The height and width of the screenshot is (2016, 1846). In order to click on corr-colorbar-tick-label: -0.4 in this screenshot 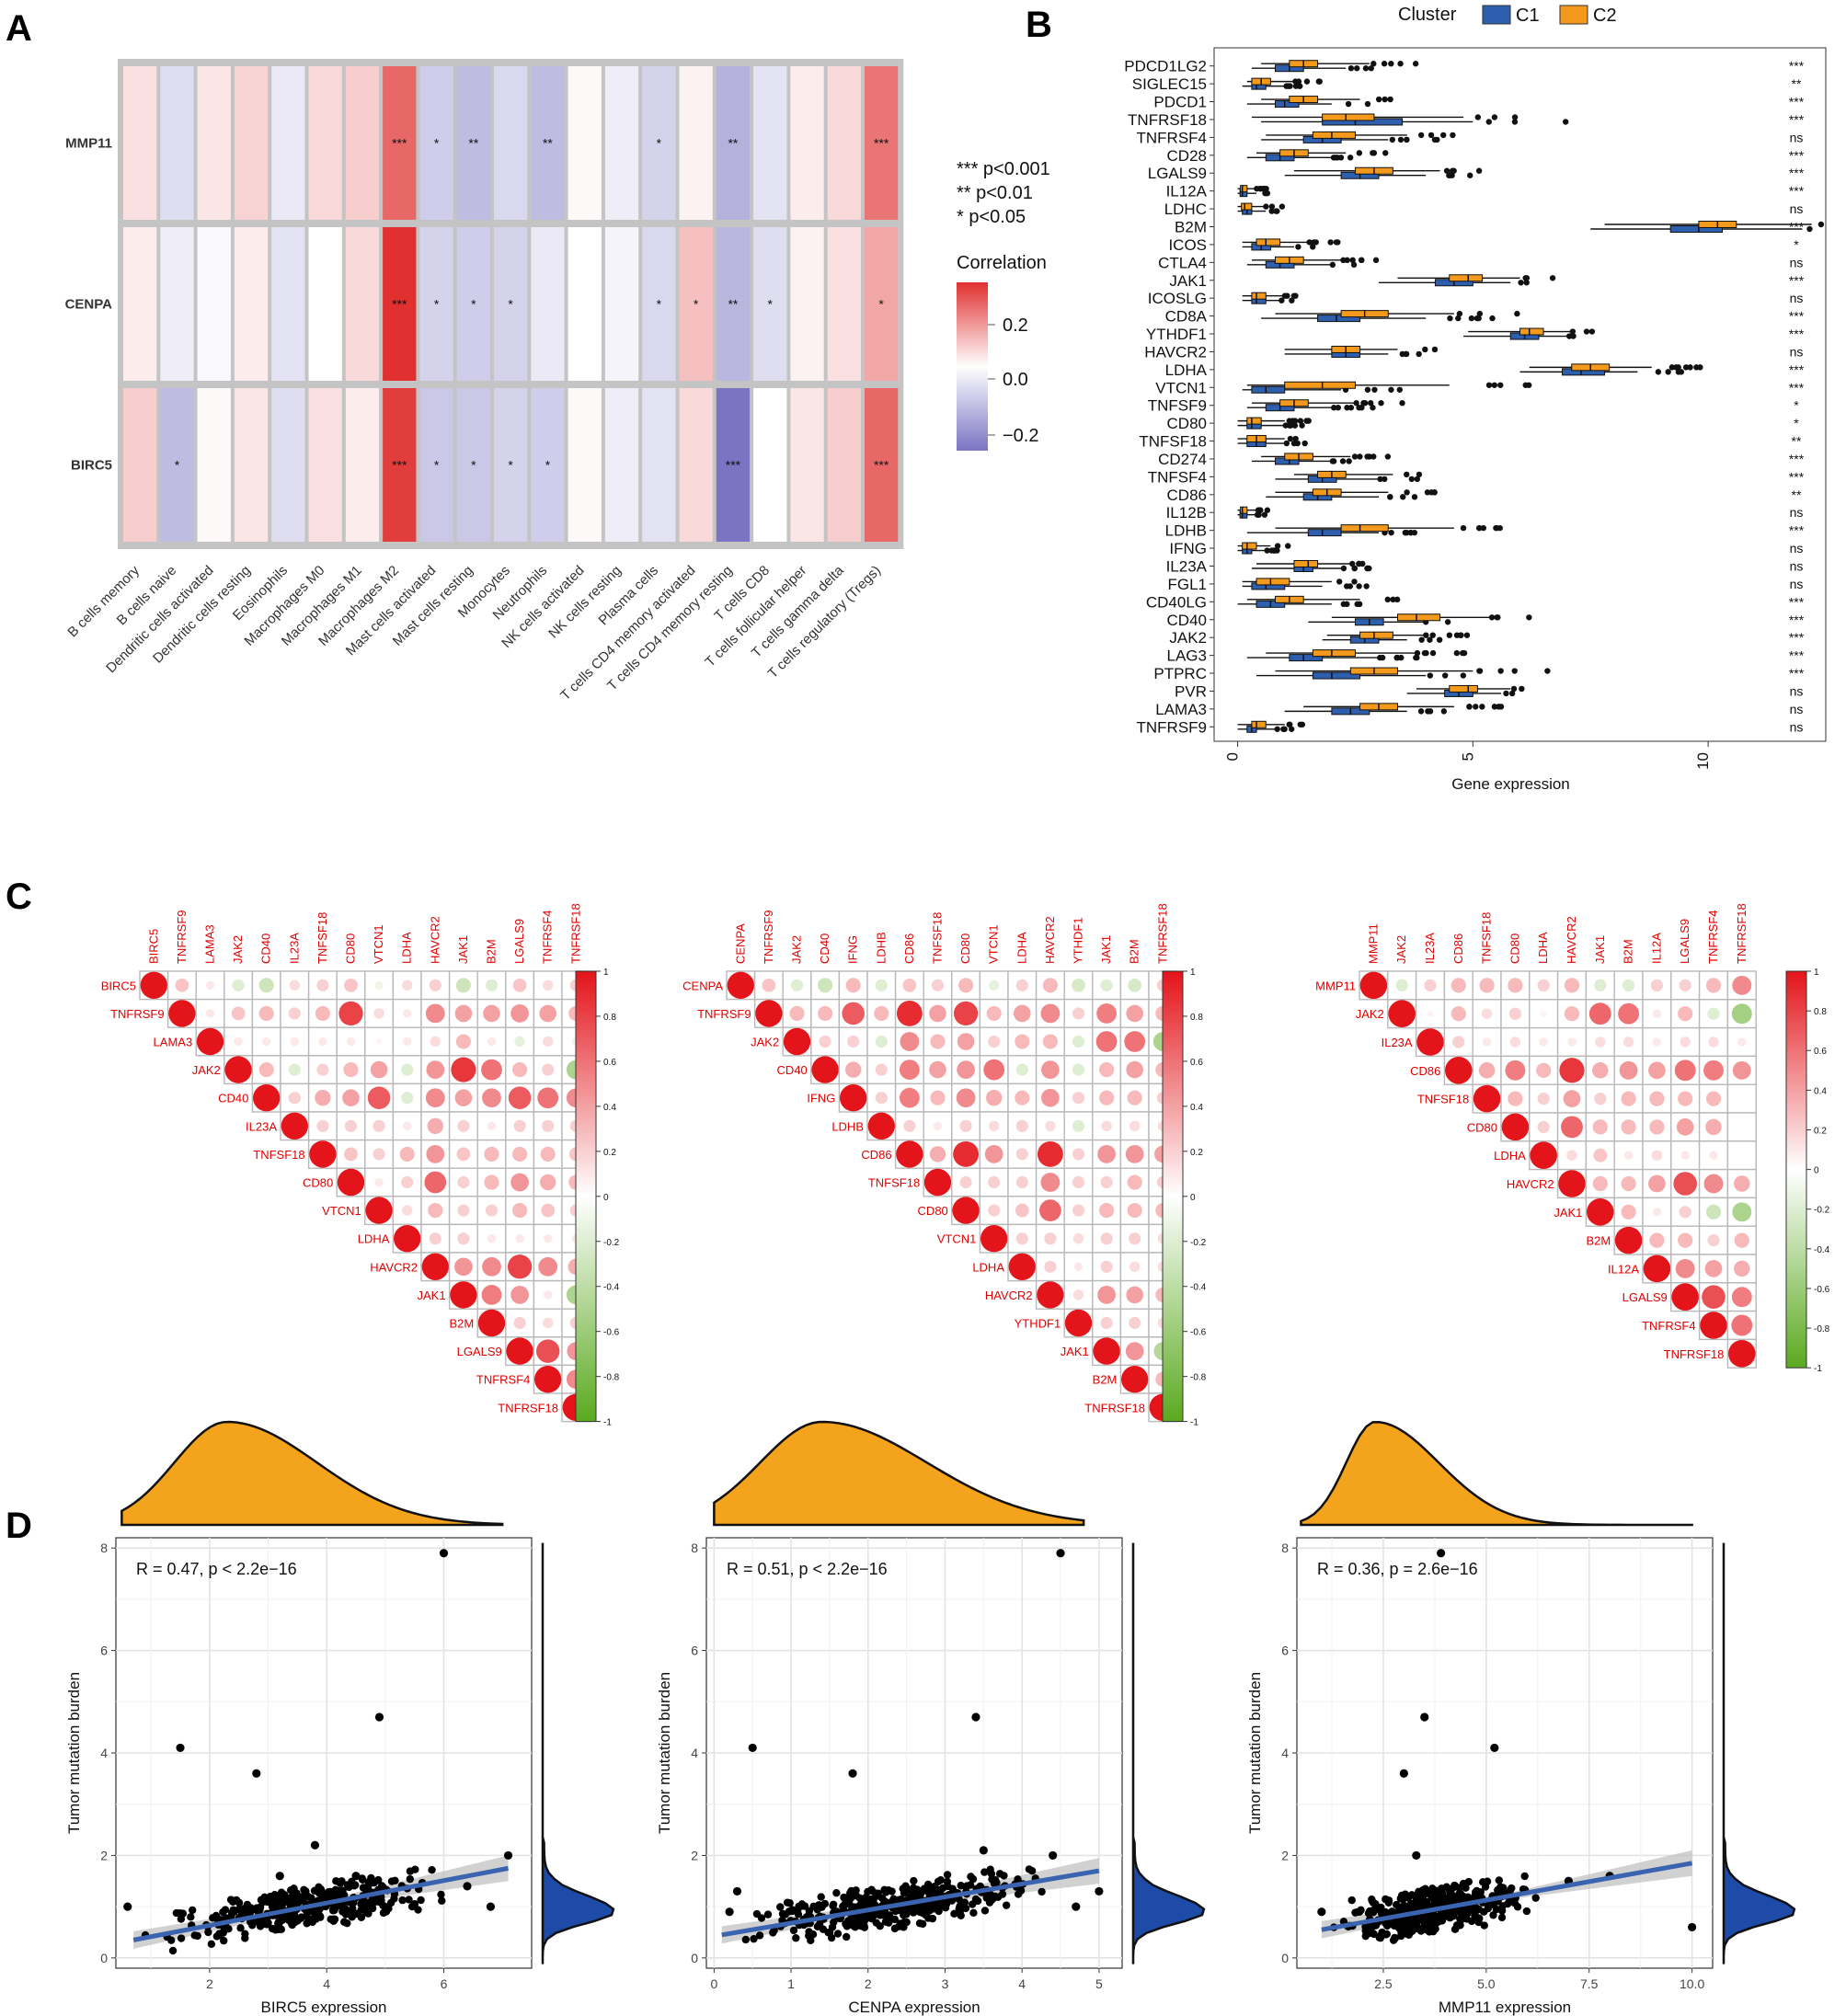, I will do `click(611, 1288)`.